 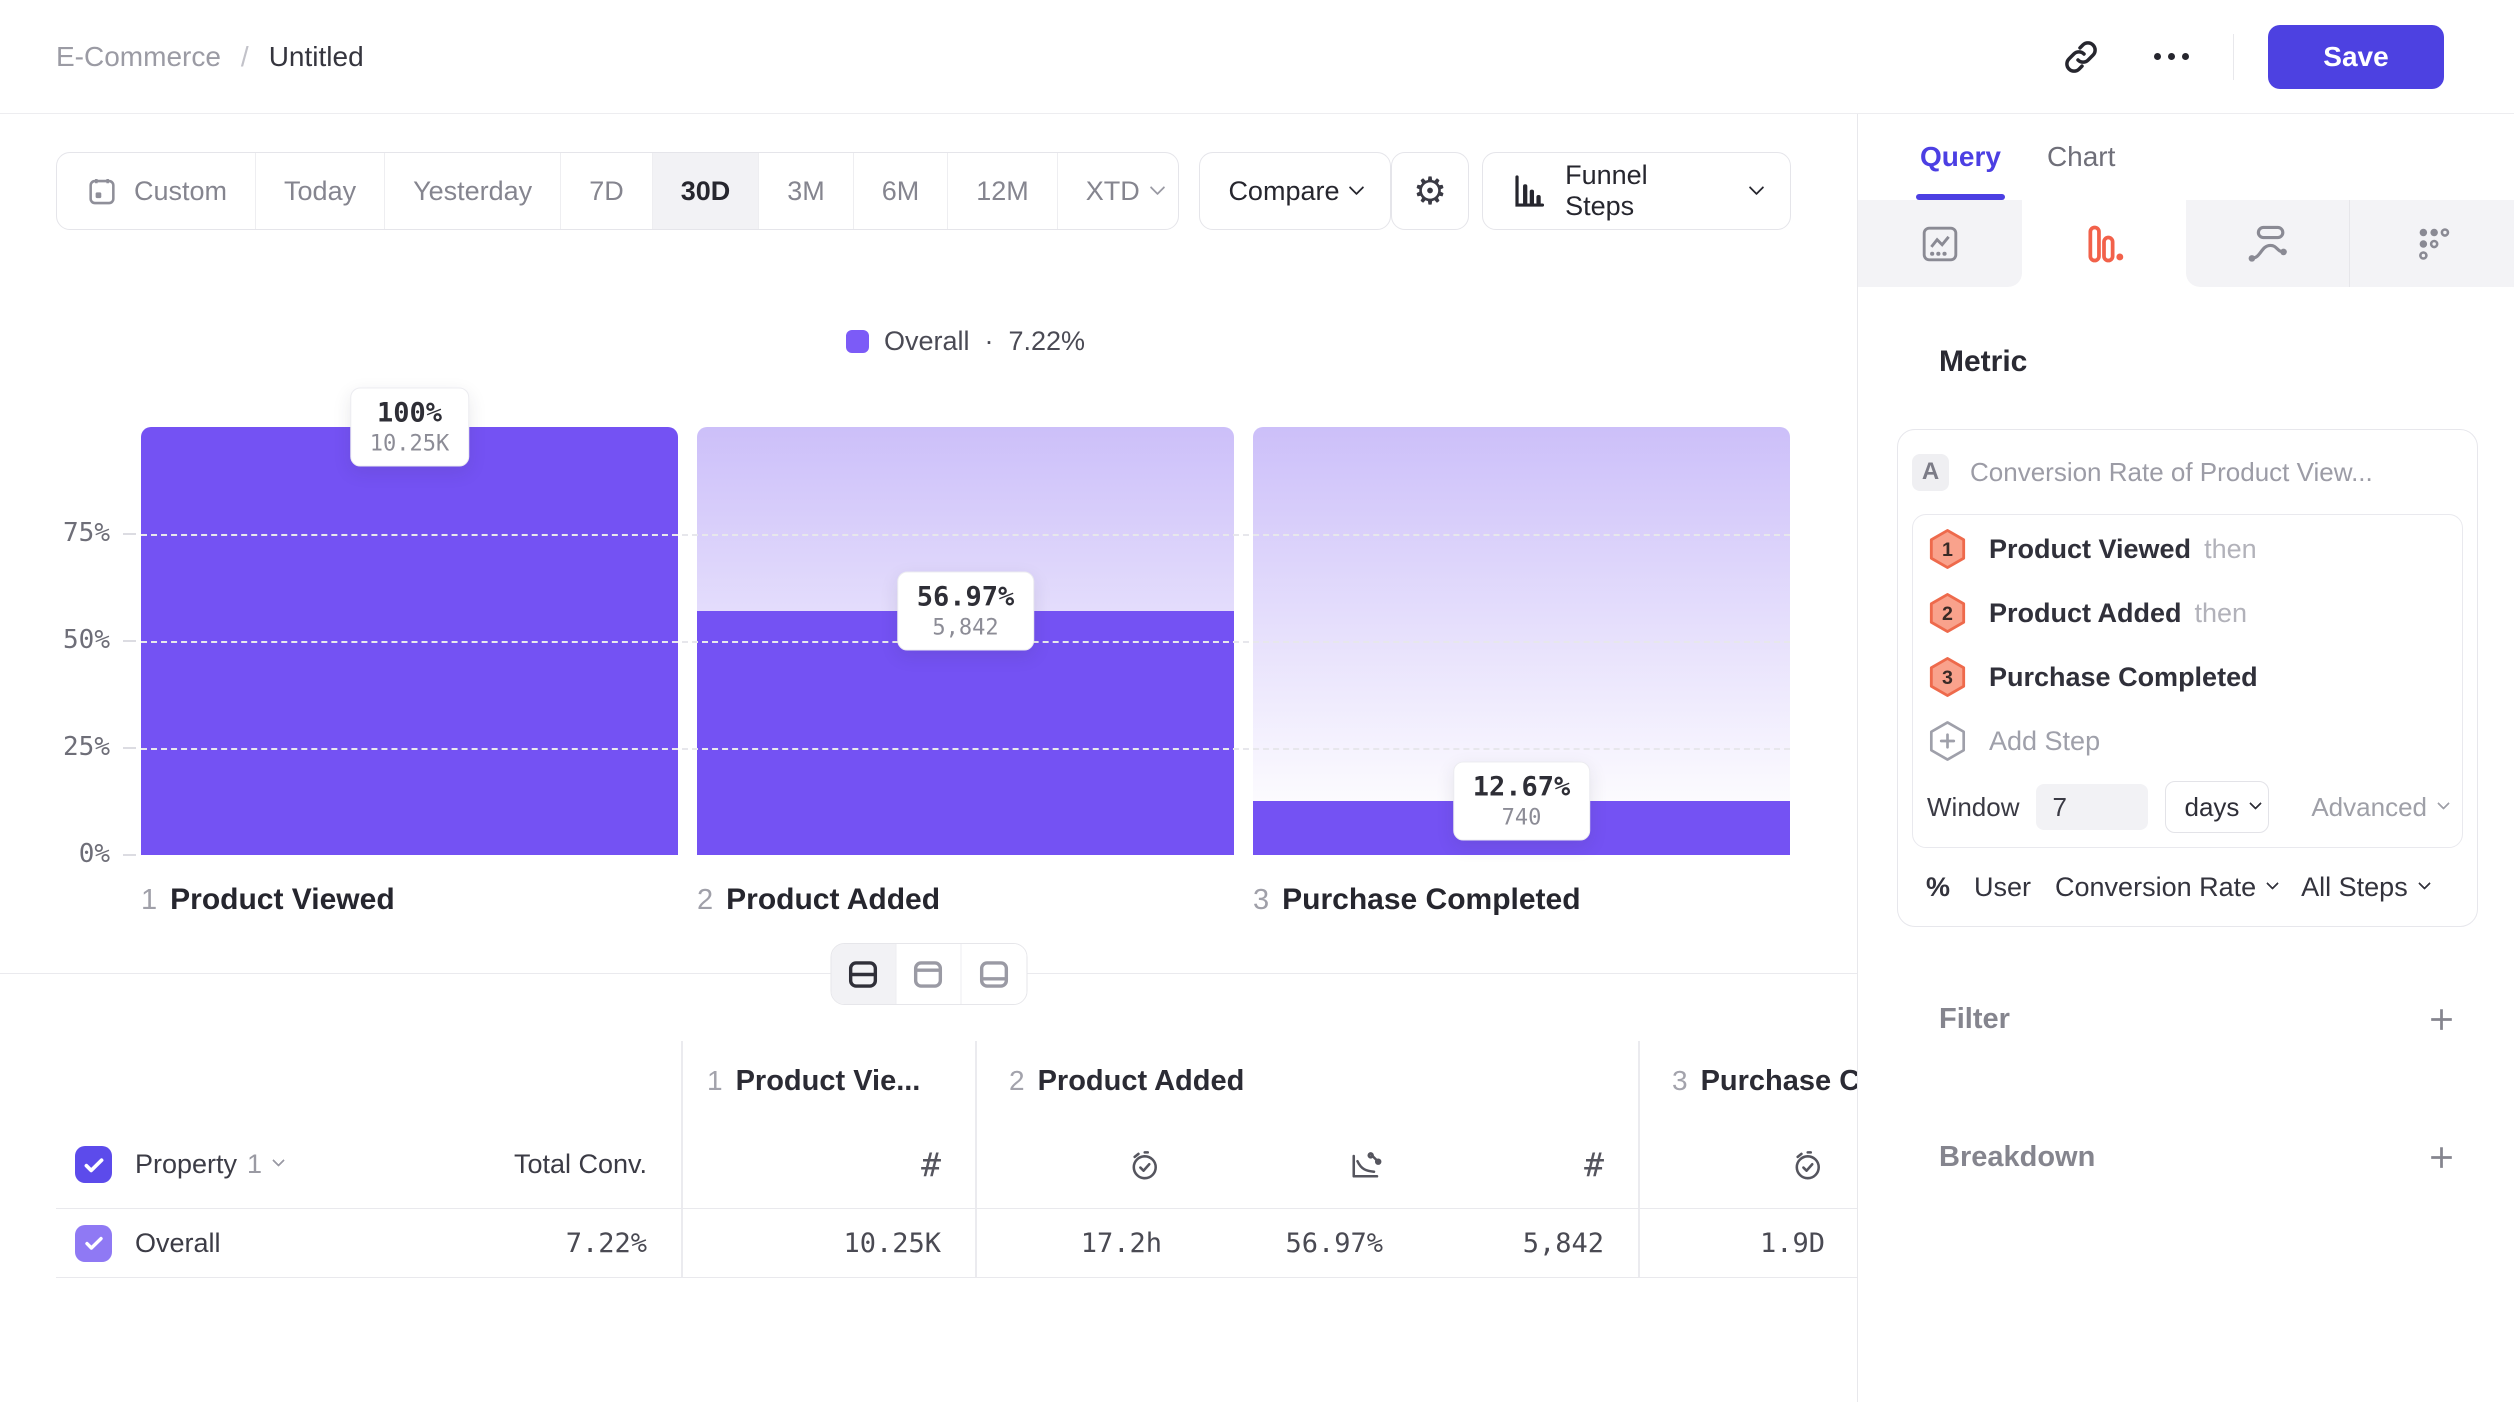 I want to click on stopwatch-check-icon, so click(x=1144, y=1164).